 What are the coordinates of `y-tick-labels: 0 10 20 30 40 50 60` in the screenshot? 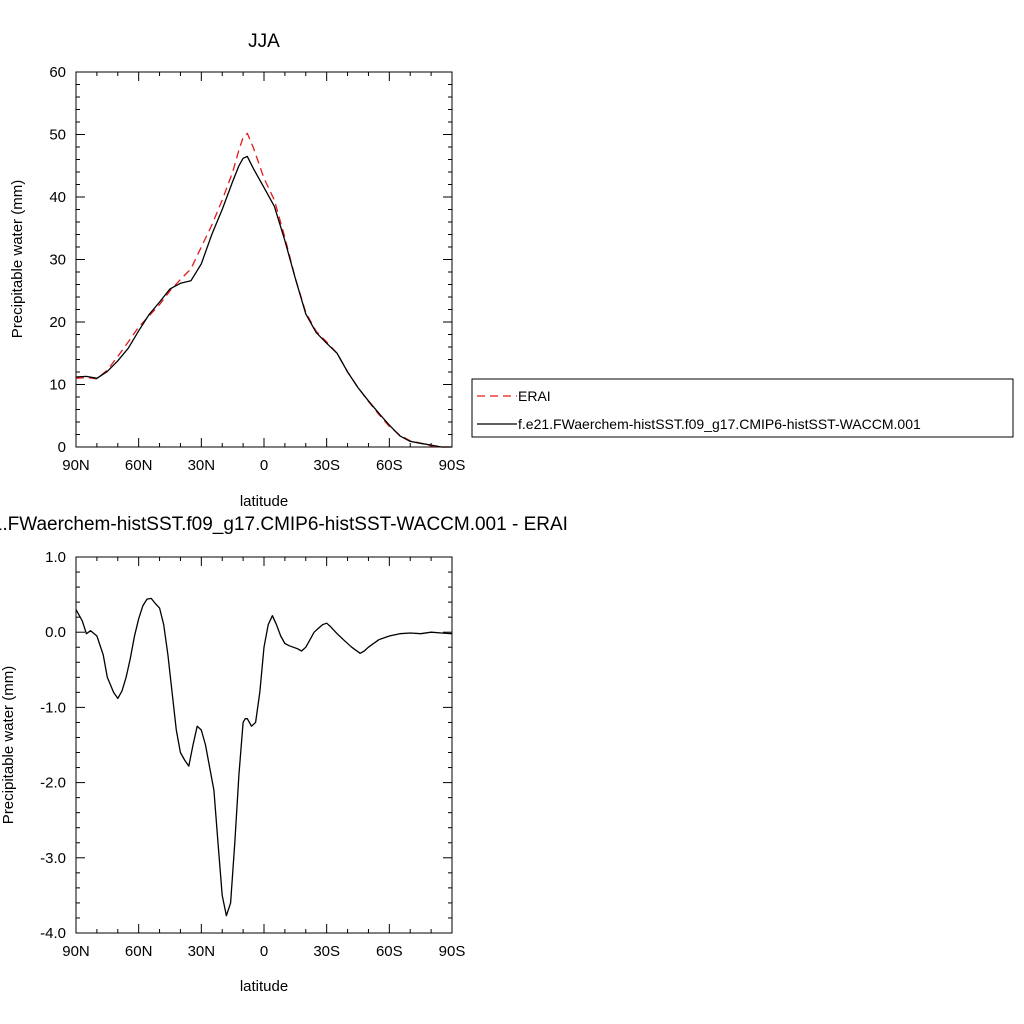 It's located at (57, 260).